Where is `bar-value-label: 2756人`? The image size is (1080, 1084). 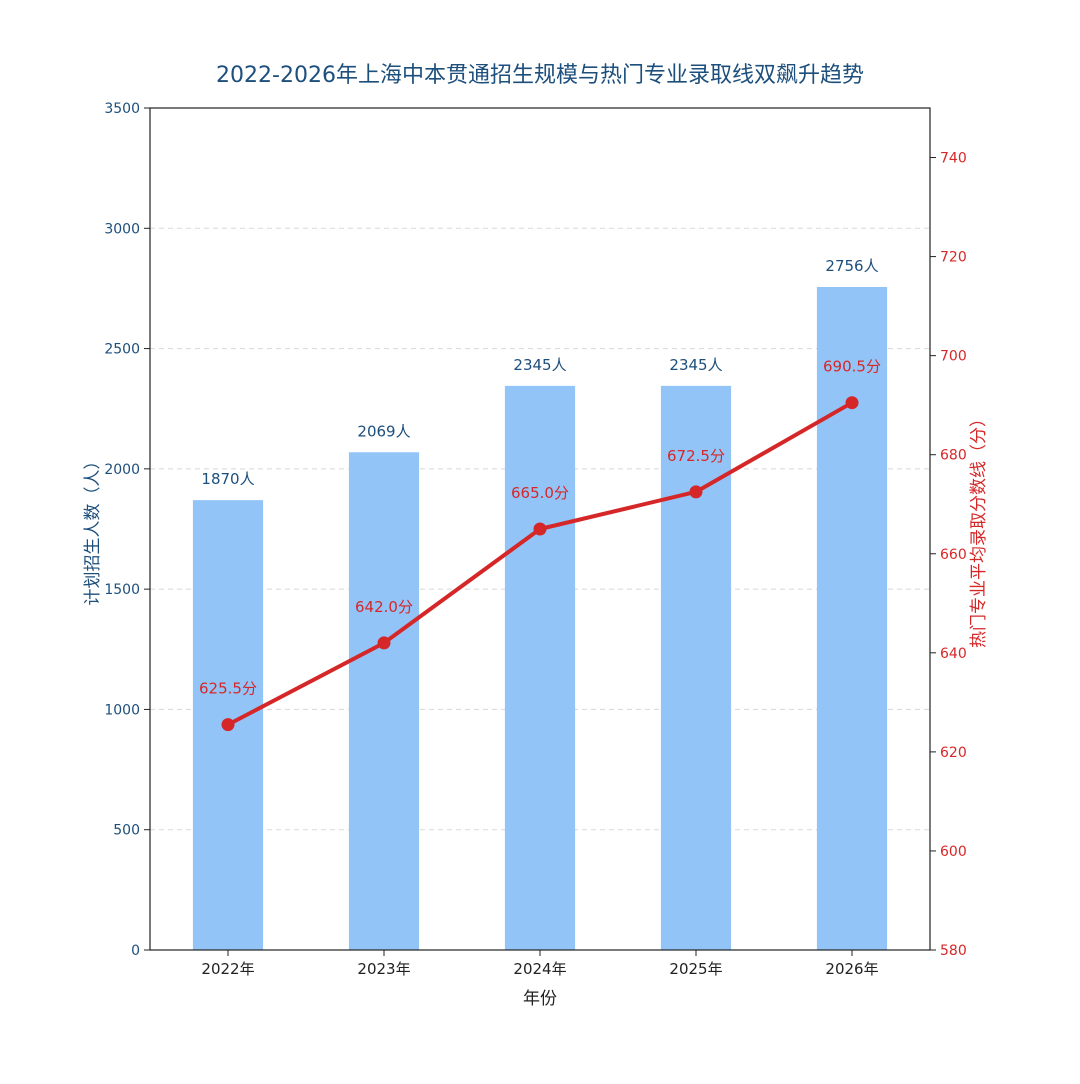 bar-value-label: 2756人 is located at coordinates (851, 266).